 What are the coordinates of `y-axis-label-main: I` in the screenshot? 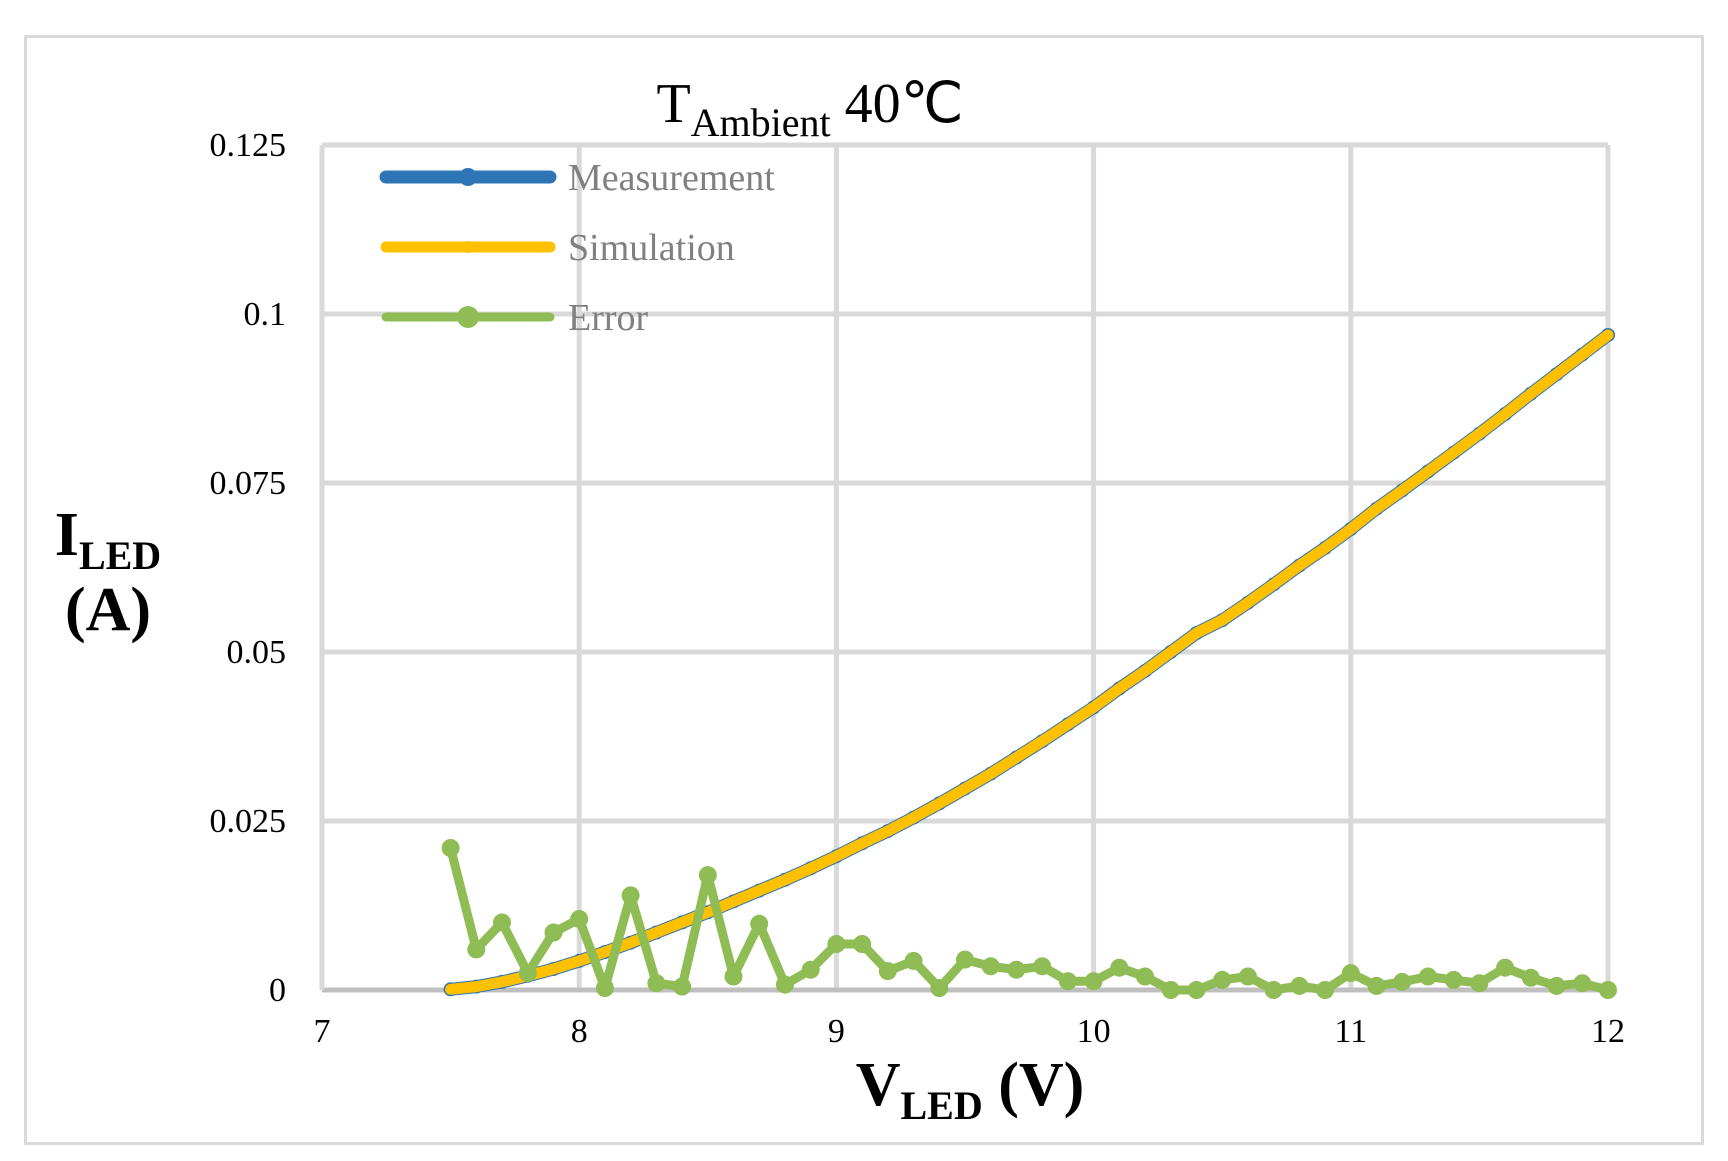 It's located at (67, 535).